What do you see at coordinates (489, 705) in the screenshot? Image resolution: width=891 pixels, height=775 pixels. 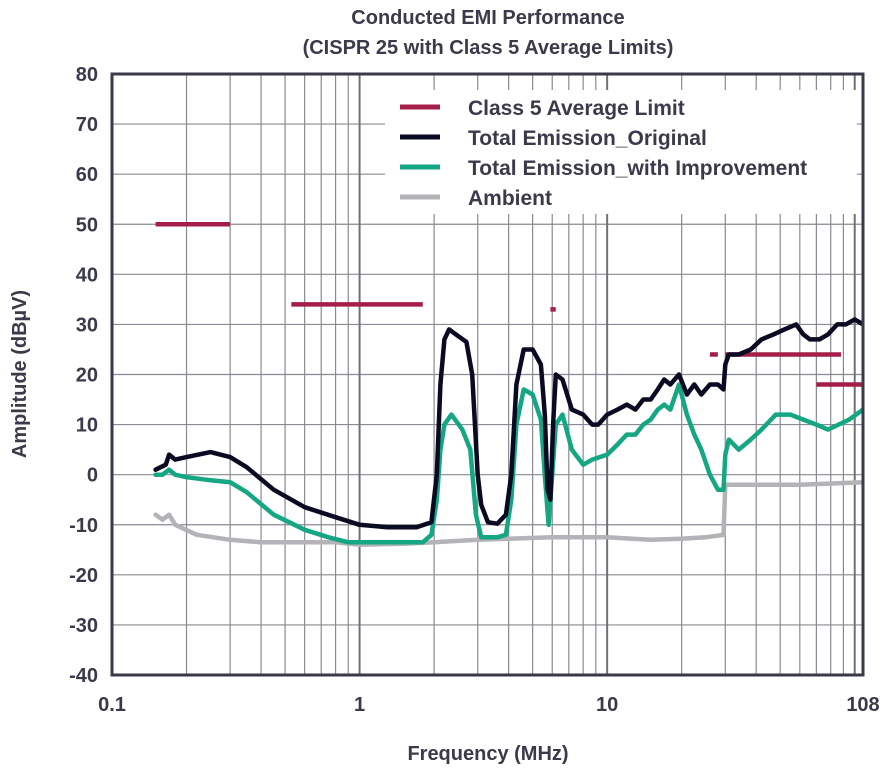 I see `x-axis-ticks: 0.1 1 10 108` at bounding box center [489, 705].